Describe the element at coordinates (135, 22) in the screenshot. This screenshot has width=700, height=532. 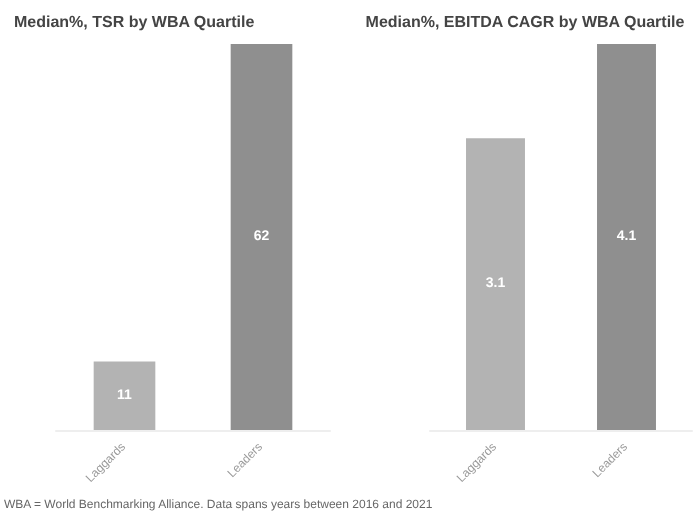
I see `chart-title: Median%, TSR by WBA Quartile` at that location.